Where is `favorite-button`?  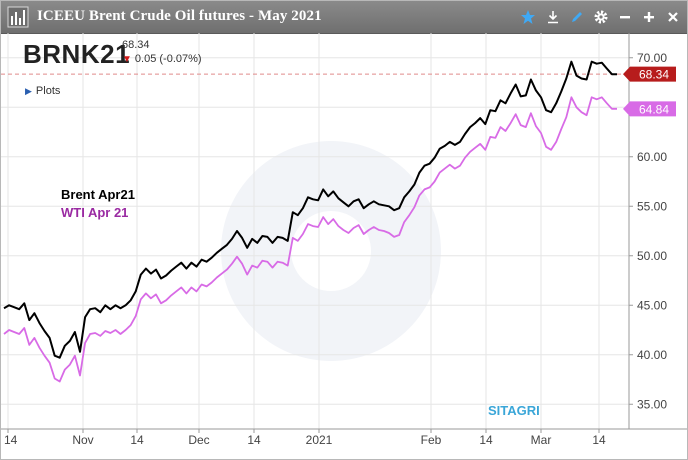
favorite-button is located at coordinates (528, 17).